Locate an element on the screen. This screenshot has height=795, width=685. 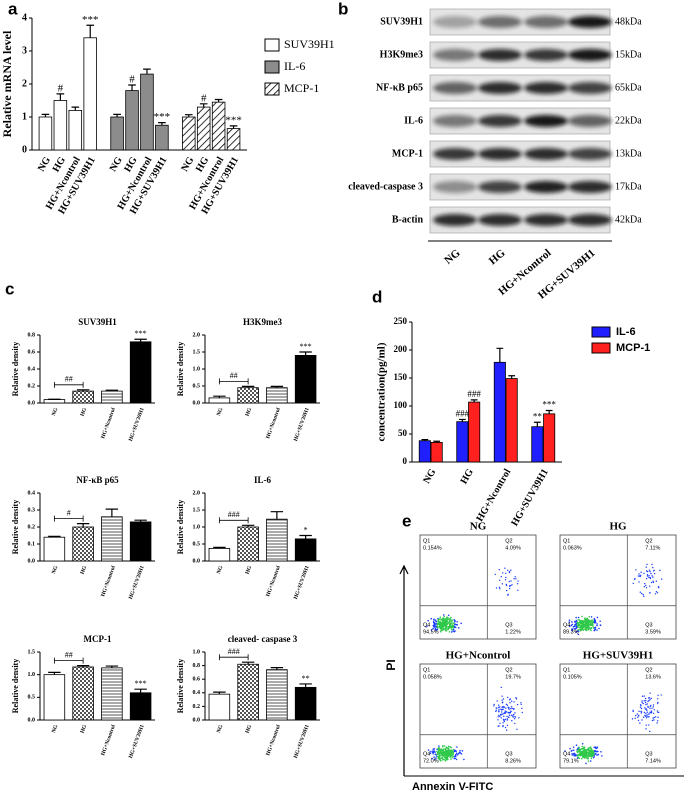
blot-size: 48kDa is located at coordinates (628, 21).